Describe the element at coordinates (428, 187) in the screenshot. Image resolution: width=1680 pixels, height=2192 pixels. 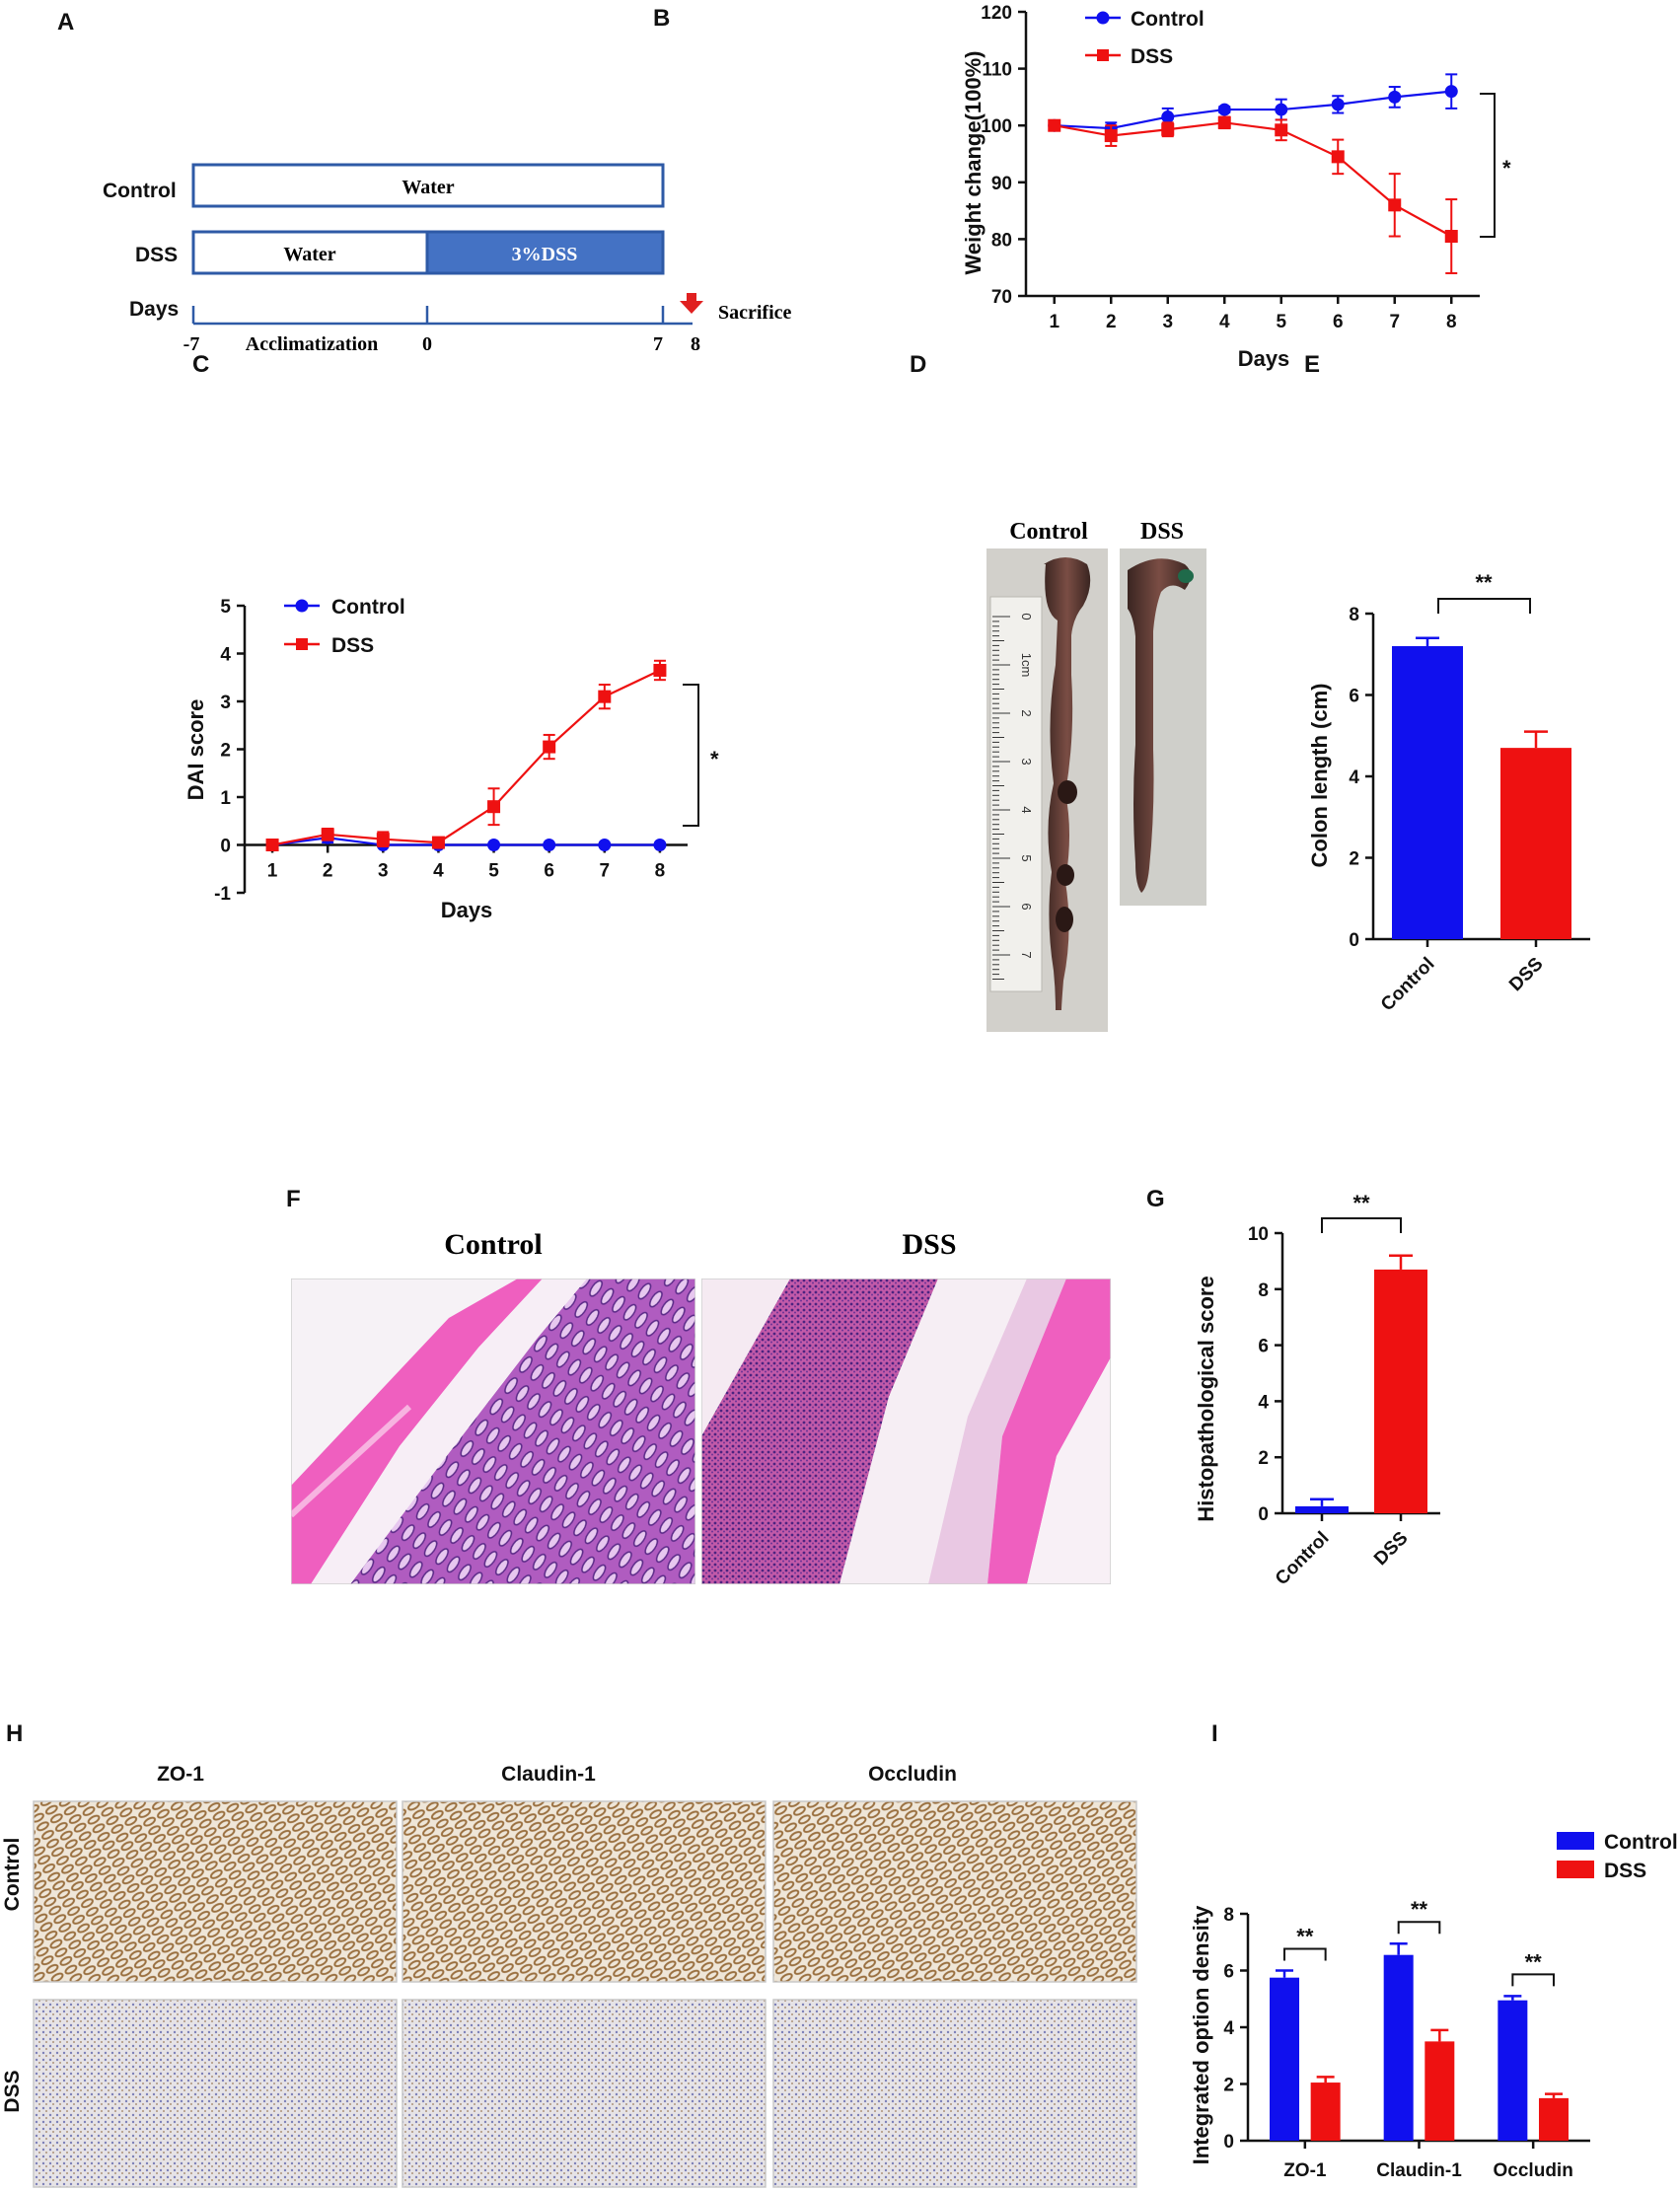
I see `control-water-text: Water` at that location.